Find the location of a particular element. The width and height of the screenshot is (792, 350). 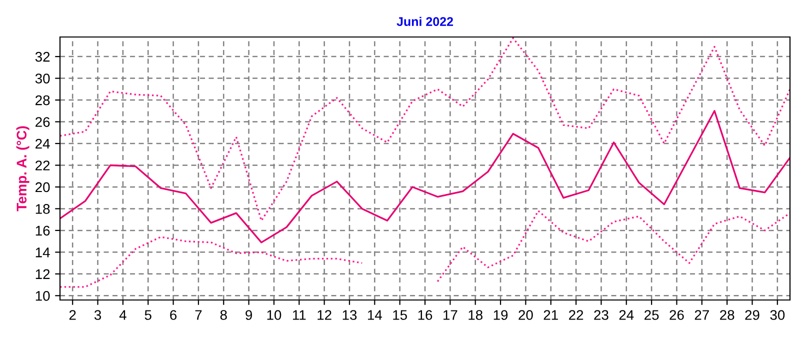

y-tick-label: 22 is located at coordinates (43, 165).